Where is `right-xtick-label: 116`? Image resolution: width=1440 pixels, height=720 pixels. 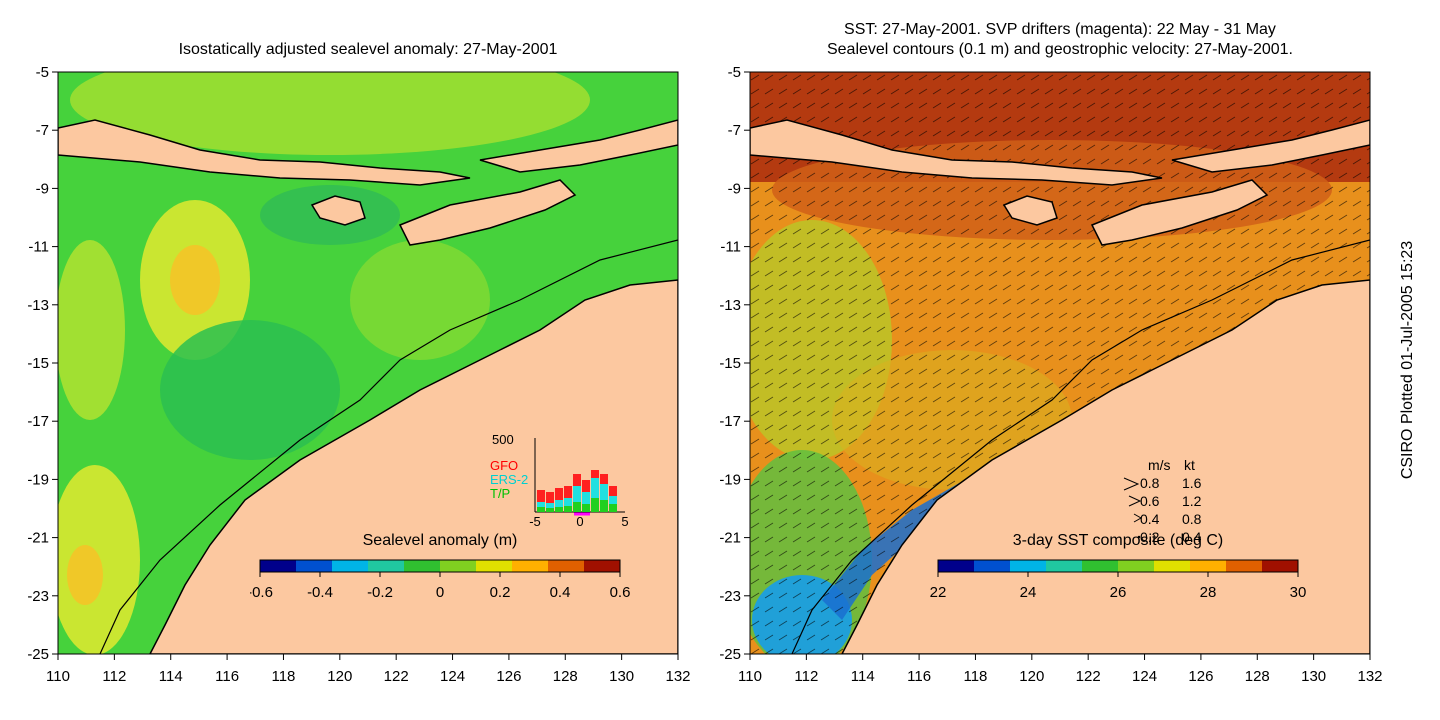 right-xtick-label: 116 is located at coordinates (919, 676).